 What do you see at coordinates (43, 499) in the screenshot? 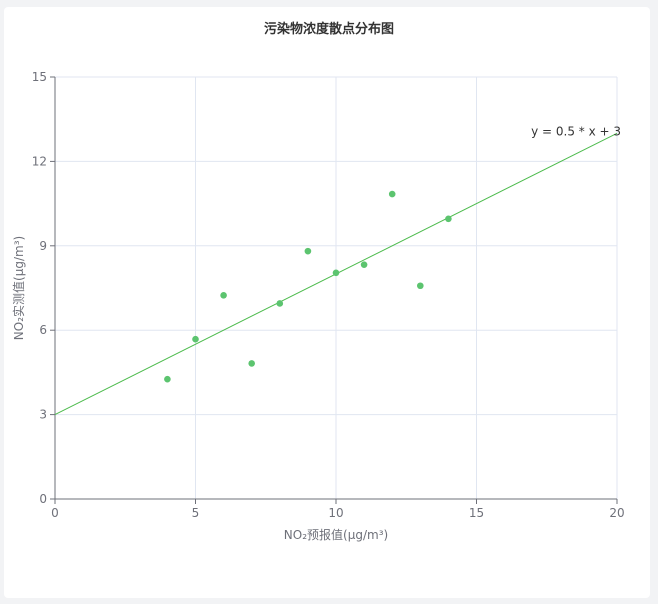
I see `y-tick-label: 0` at bounding box center [43, 499].